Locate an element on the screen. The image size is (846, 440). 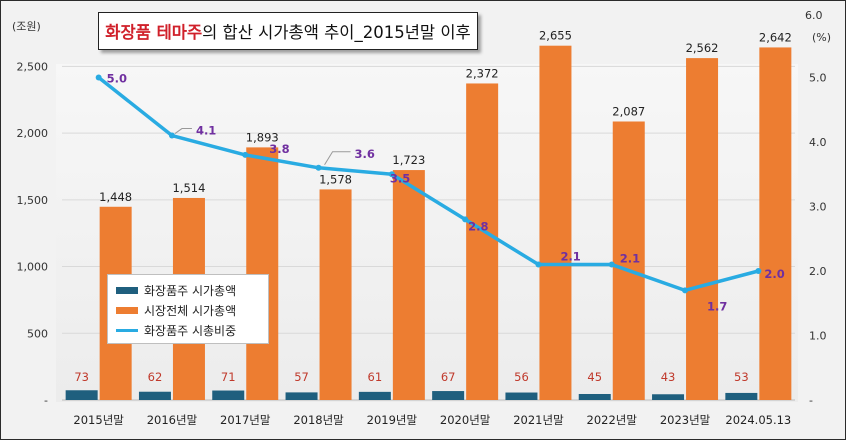
data-label-cosmetics-cap: 57 is located at coordinates (301, 377).